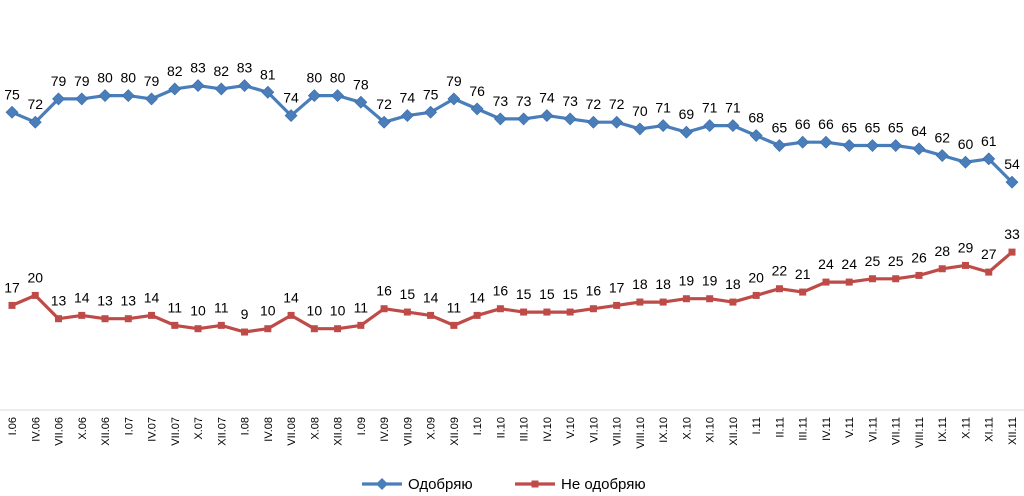  I want to click on data-label: 54, so click(1012, 164).